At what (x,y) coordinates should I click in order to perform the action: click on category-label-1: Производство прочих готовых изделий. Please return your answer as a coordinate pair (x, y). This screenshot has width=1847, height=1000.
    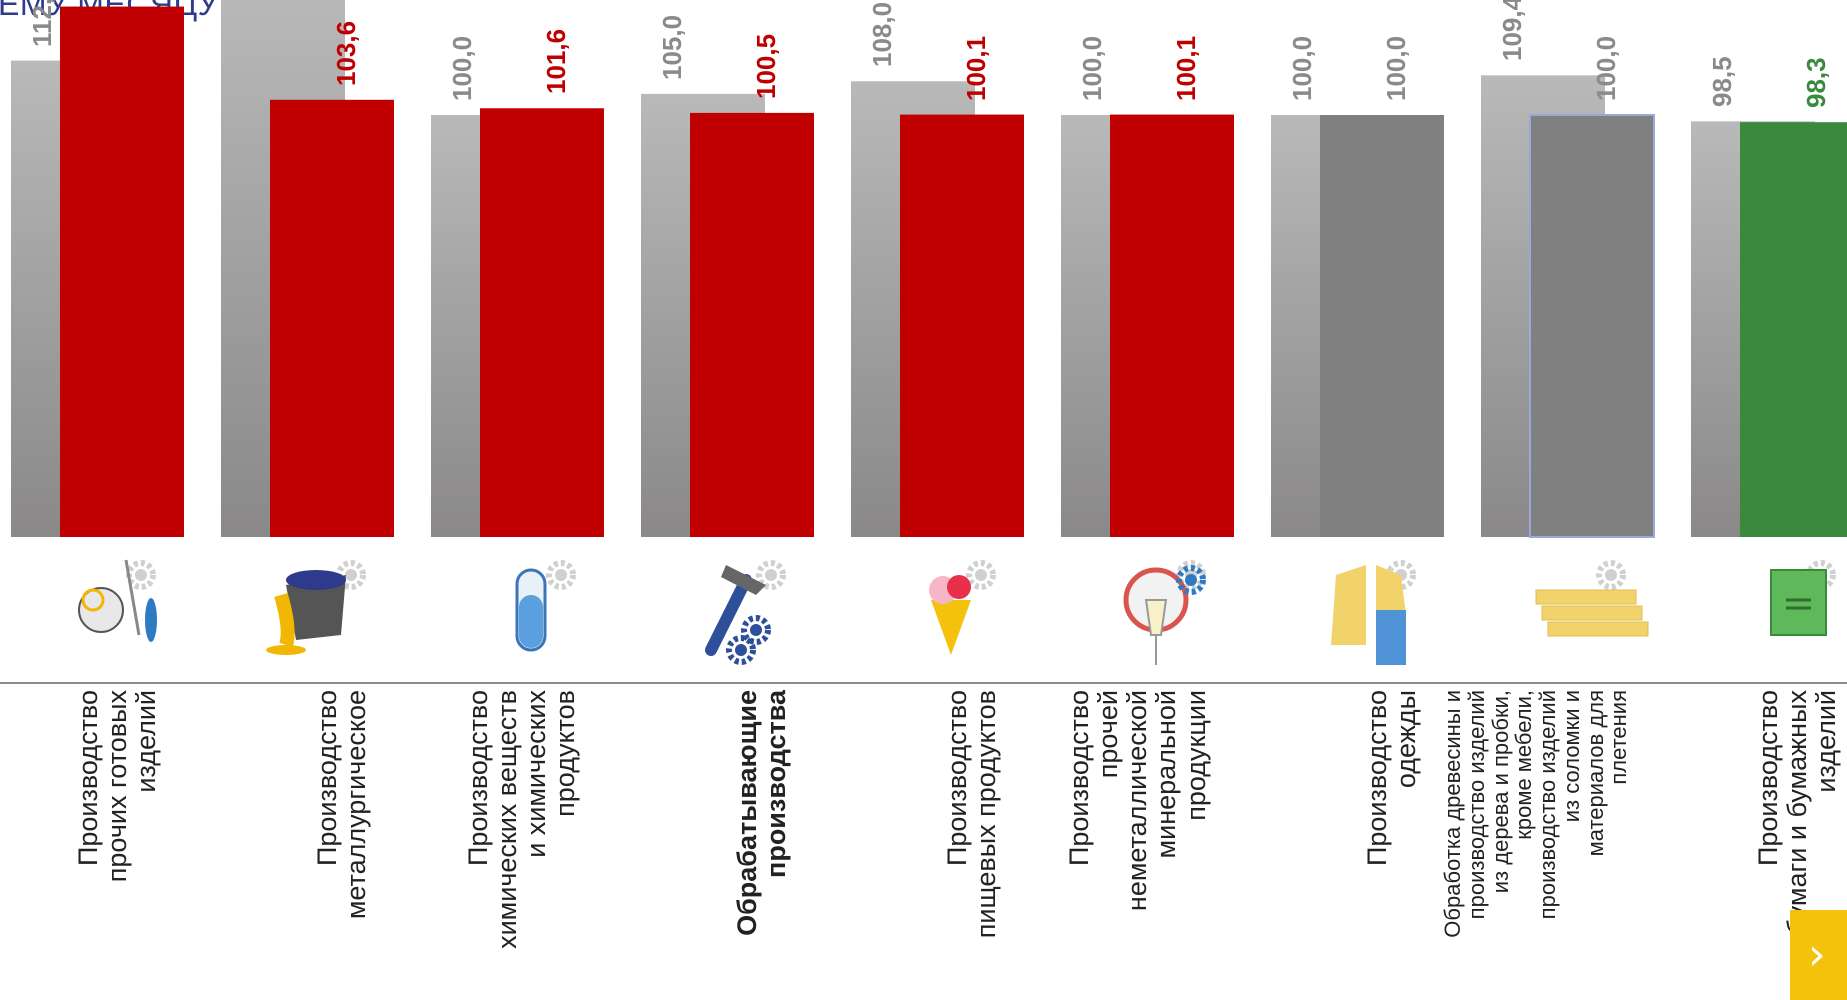
    Looking at the image, I should click on (116, 786).